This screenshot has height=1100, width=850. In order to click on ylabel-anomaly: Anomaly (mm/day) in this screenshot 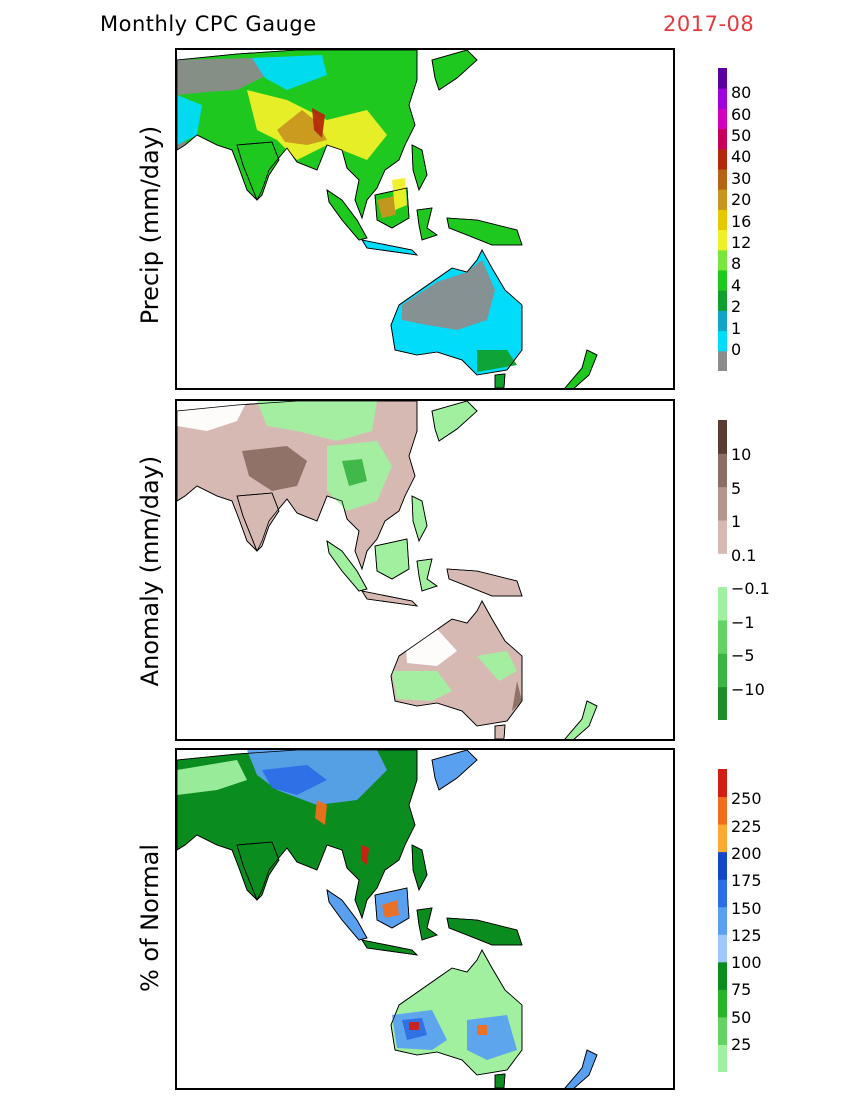, I will do `click(150, 571)`.